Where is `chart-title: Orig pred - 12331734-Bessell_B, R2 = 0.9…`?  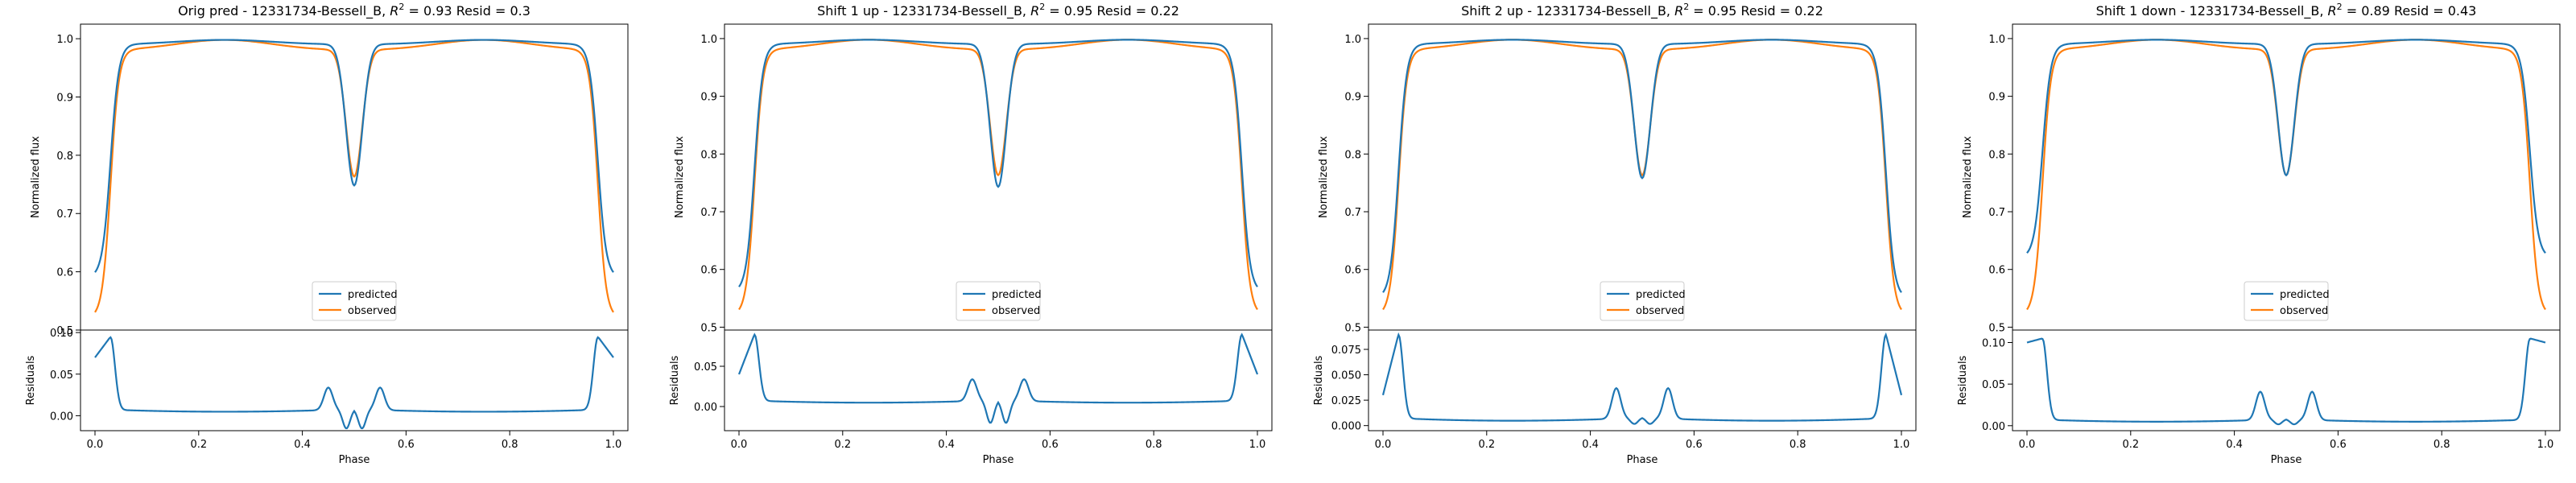
chart-title: Orig pred - 12331734-Bessell_B, R2 = 0.9… is located at coordinates (354, 10).